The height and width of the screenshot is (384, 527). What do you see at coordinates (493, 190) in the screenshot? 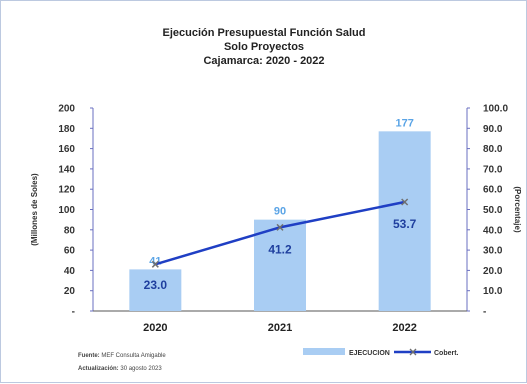
I see `y2-tick-label: 60.0` at bounding box center [493, 190].